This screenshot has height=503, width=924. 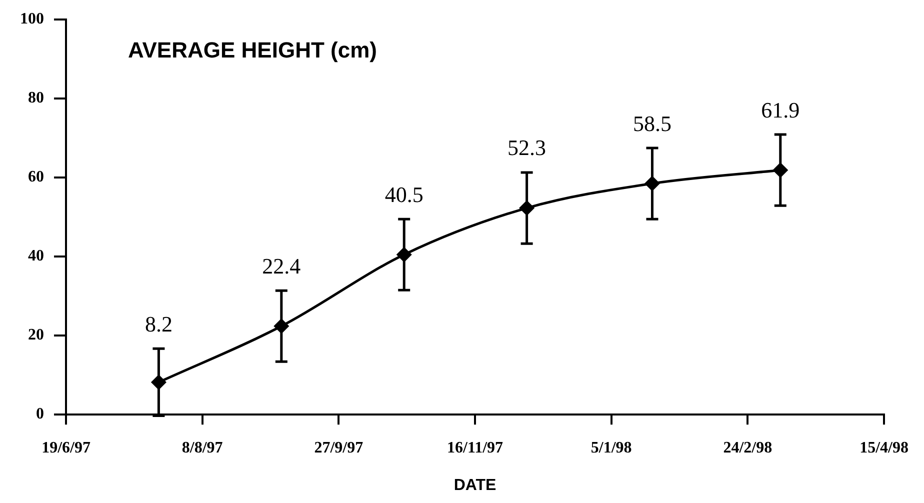 What do you see at coordinates (884, 447) in the screenshot?
I see `x-tick-label: 15/4/98` at bounding box center [884, 447].